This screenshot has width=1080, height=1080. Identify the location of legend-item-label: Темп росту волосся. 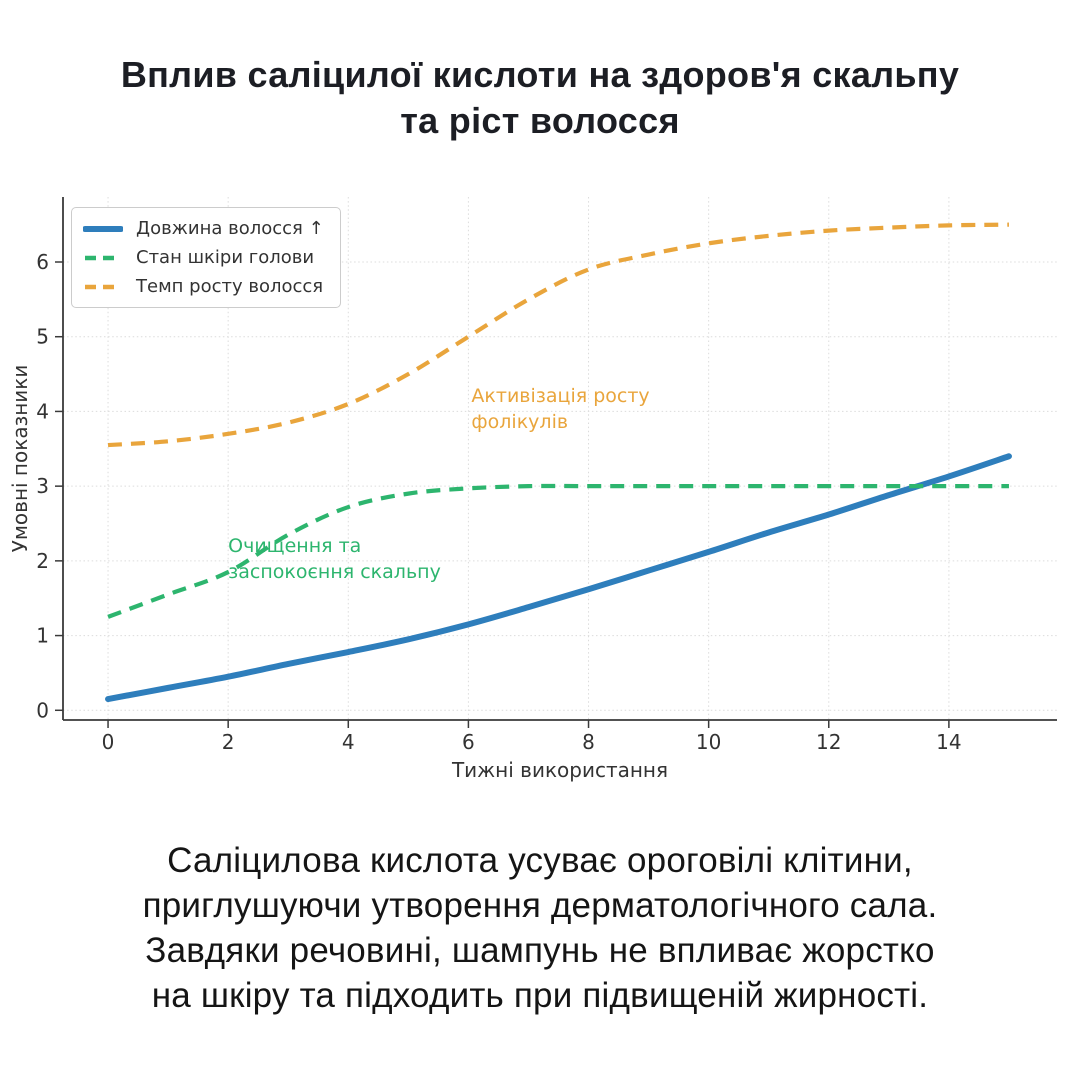
(230, 286).